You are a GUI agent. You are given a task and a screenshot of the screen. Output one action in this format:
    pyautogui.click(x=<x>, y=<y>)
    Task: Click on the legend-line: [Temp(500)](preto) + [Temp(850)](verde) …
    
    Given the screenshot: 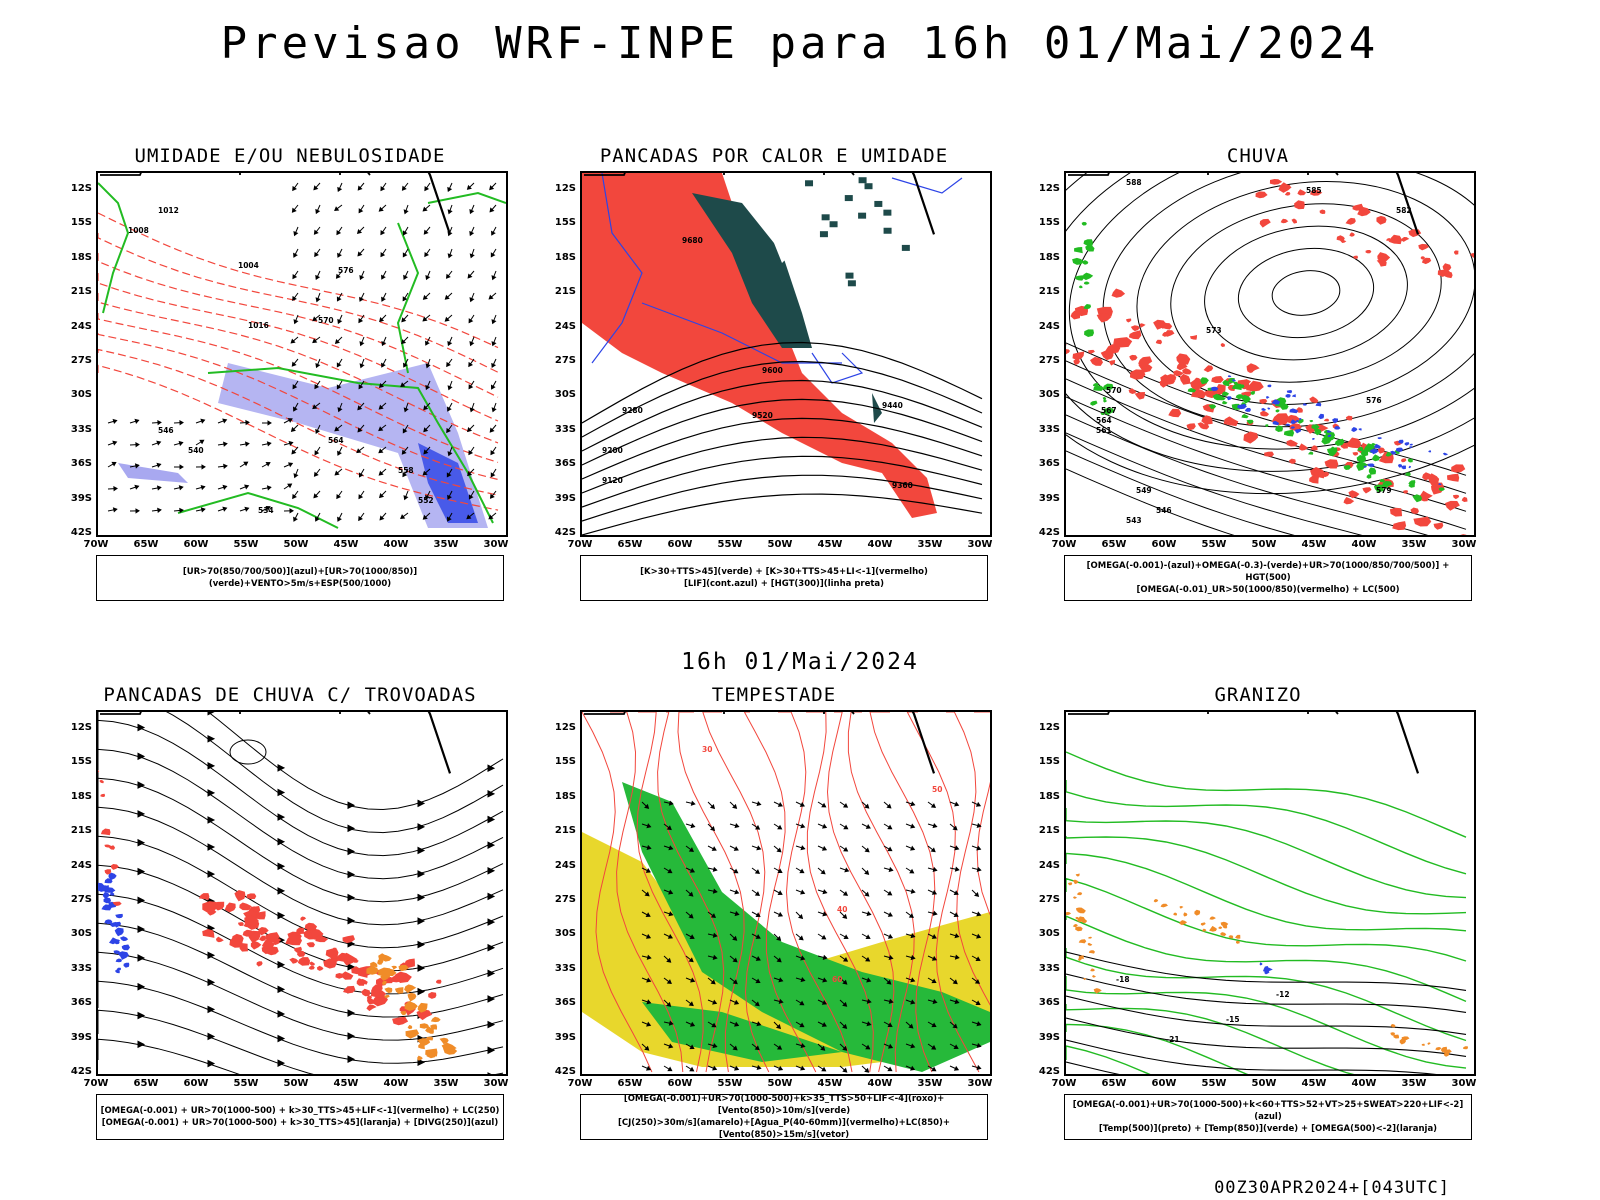 What is the action you would take?
    pyautogui.click(x=1268, y=1129)
    